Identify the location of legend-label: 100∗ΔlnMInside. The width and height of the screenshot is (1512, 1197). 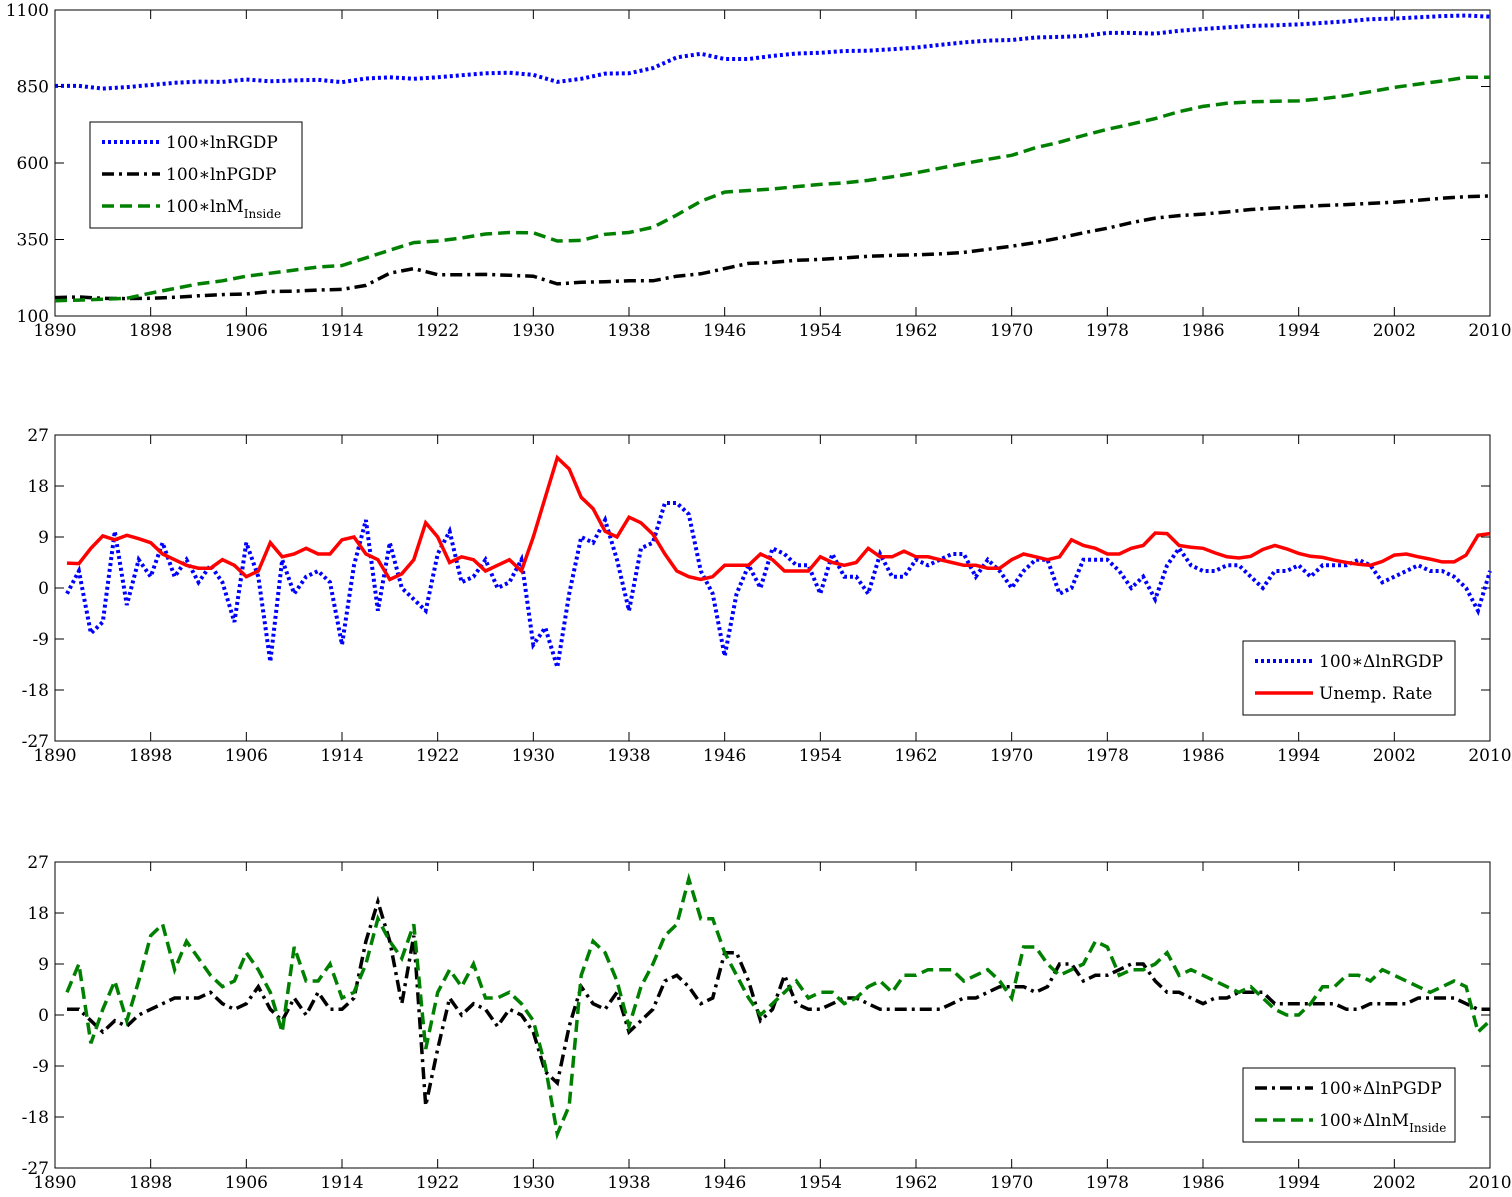
(1382, 1123).